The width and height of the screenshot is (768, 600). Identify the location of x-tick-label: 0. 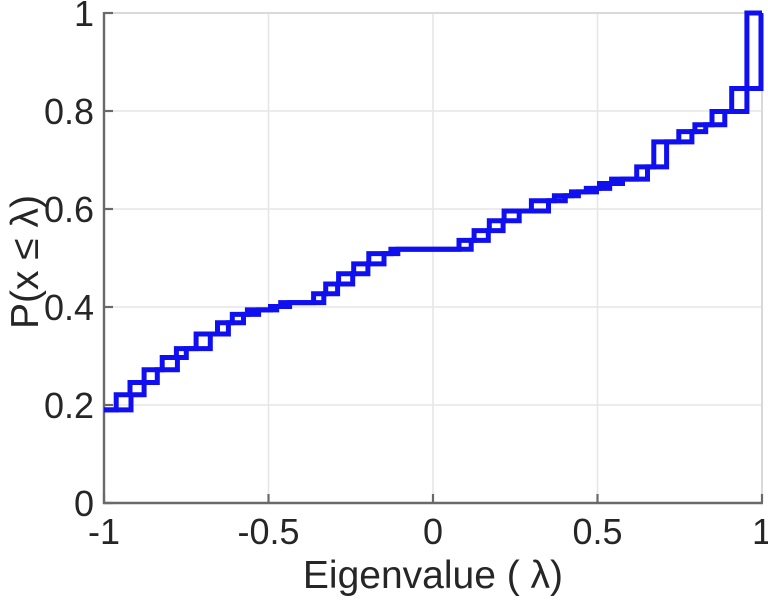
(433, 531).